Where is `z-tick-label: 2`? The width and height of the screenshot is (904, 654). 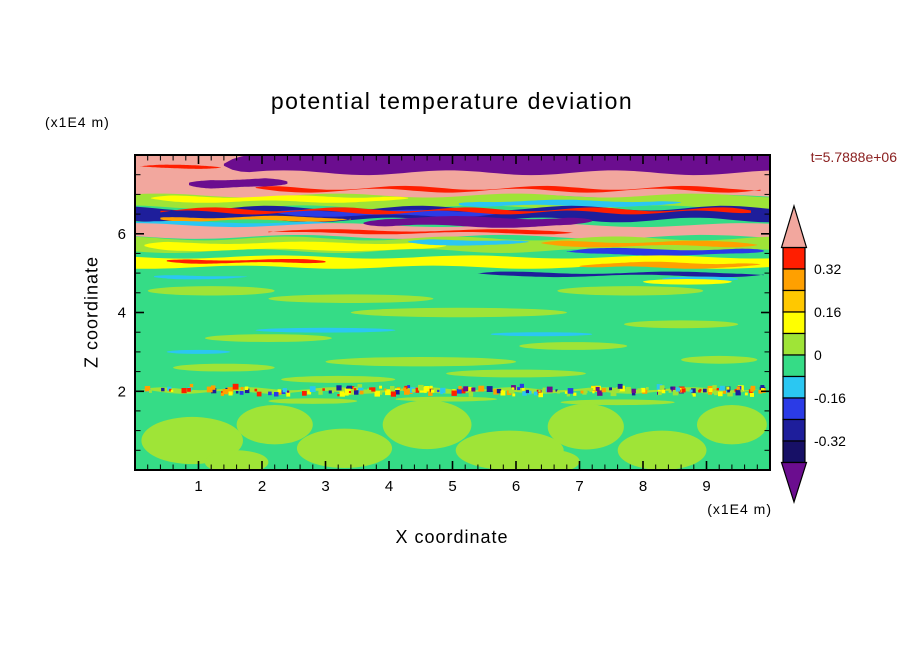
z-tick-label: 2 is located at coordinates (122, 391).